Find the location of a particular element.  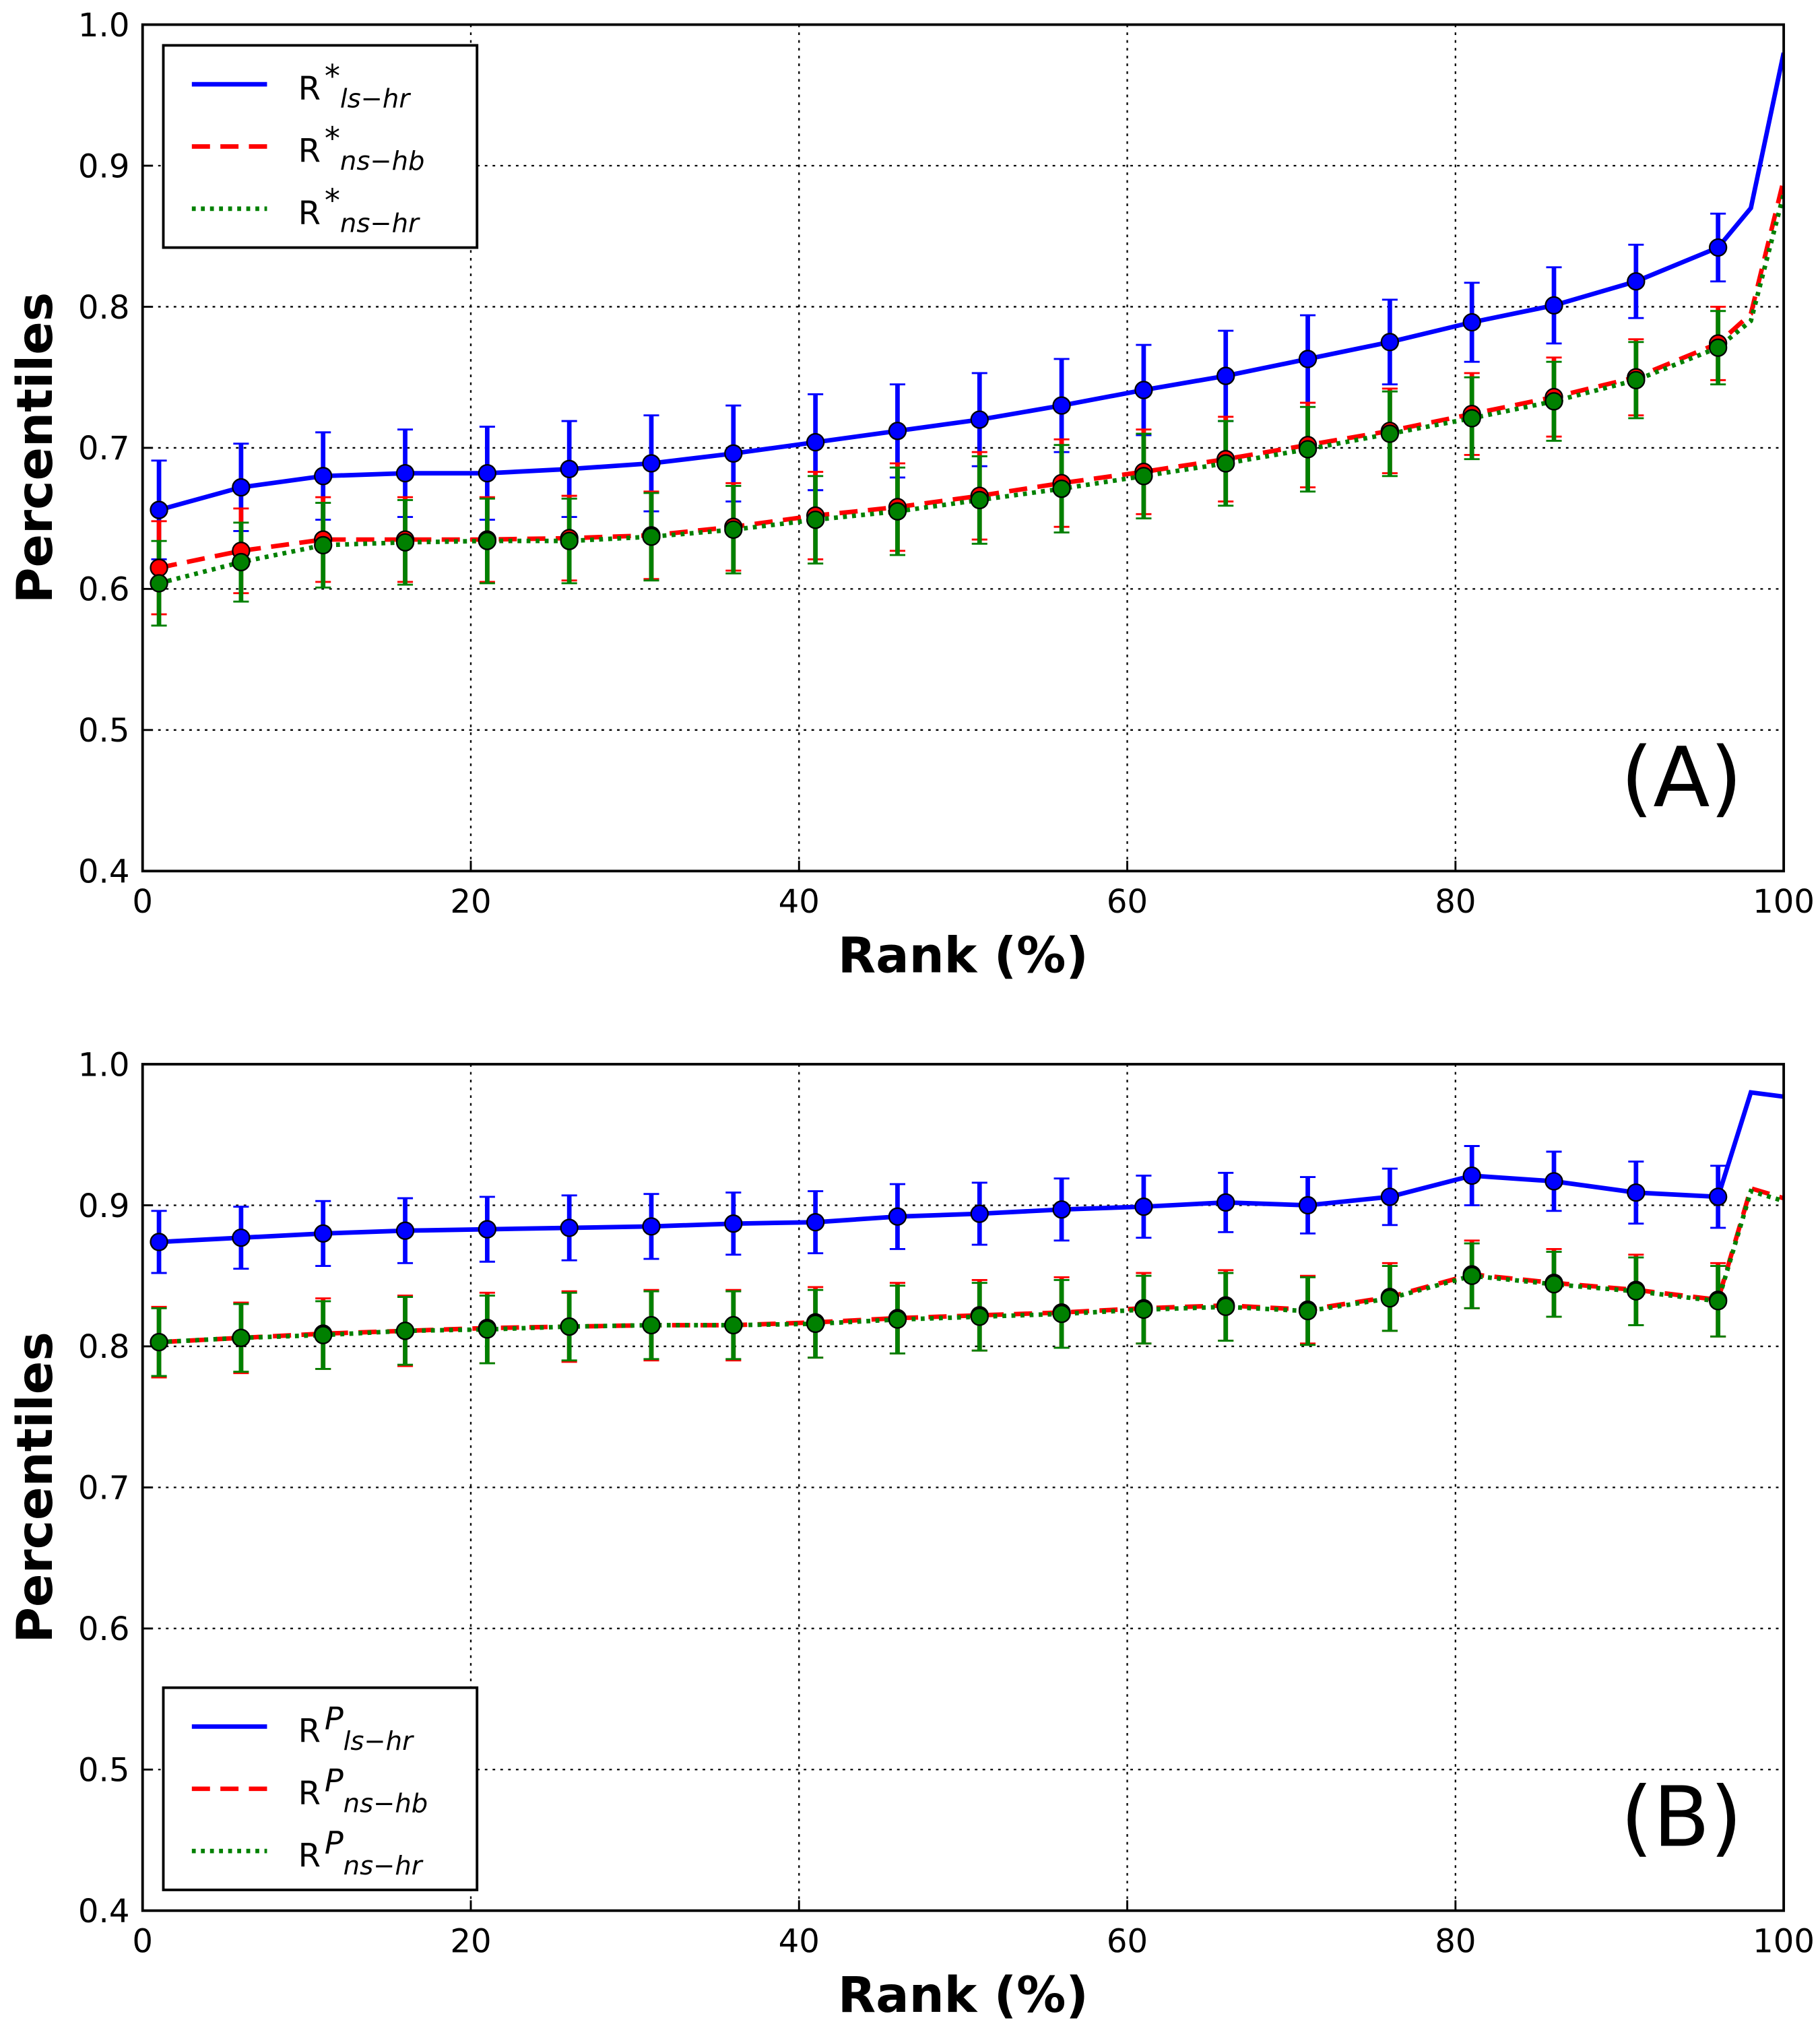

y-tick-label: 0.4 is located at coordinates (104, 872).